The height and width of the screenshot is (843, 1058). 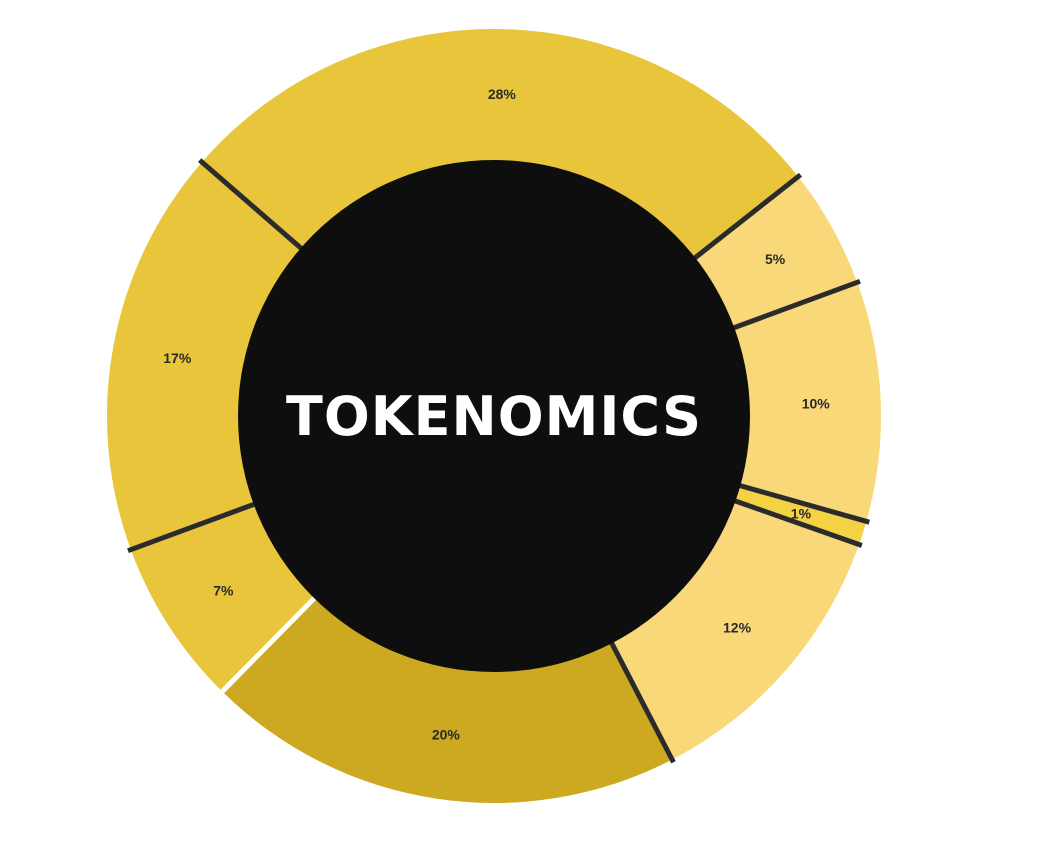 I want to click on slice-label: 10%, so click(x=816, y=404).